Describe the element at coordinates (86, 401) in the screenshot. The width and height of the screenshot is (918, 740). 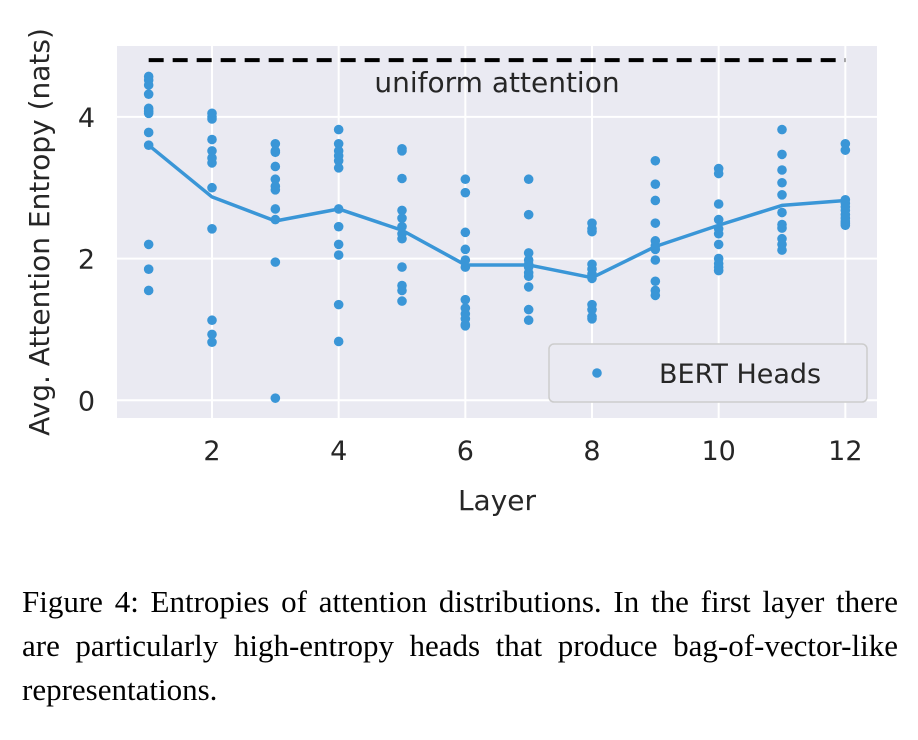
I see `y-tick-label: 0` at that location.